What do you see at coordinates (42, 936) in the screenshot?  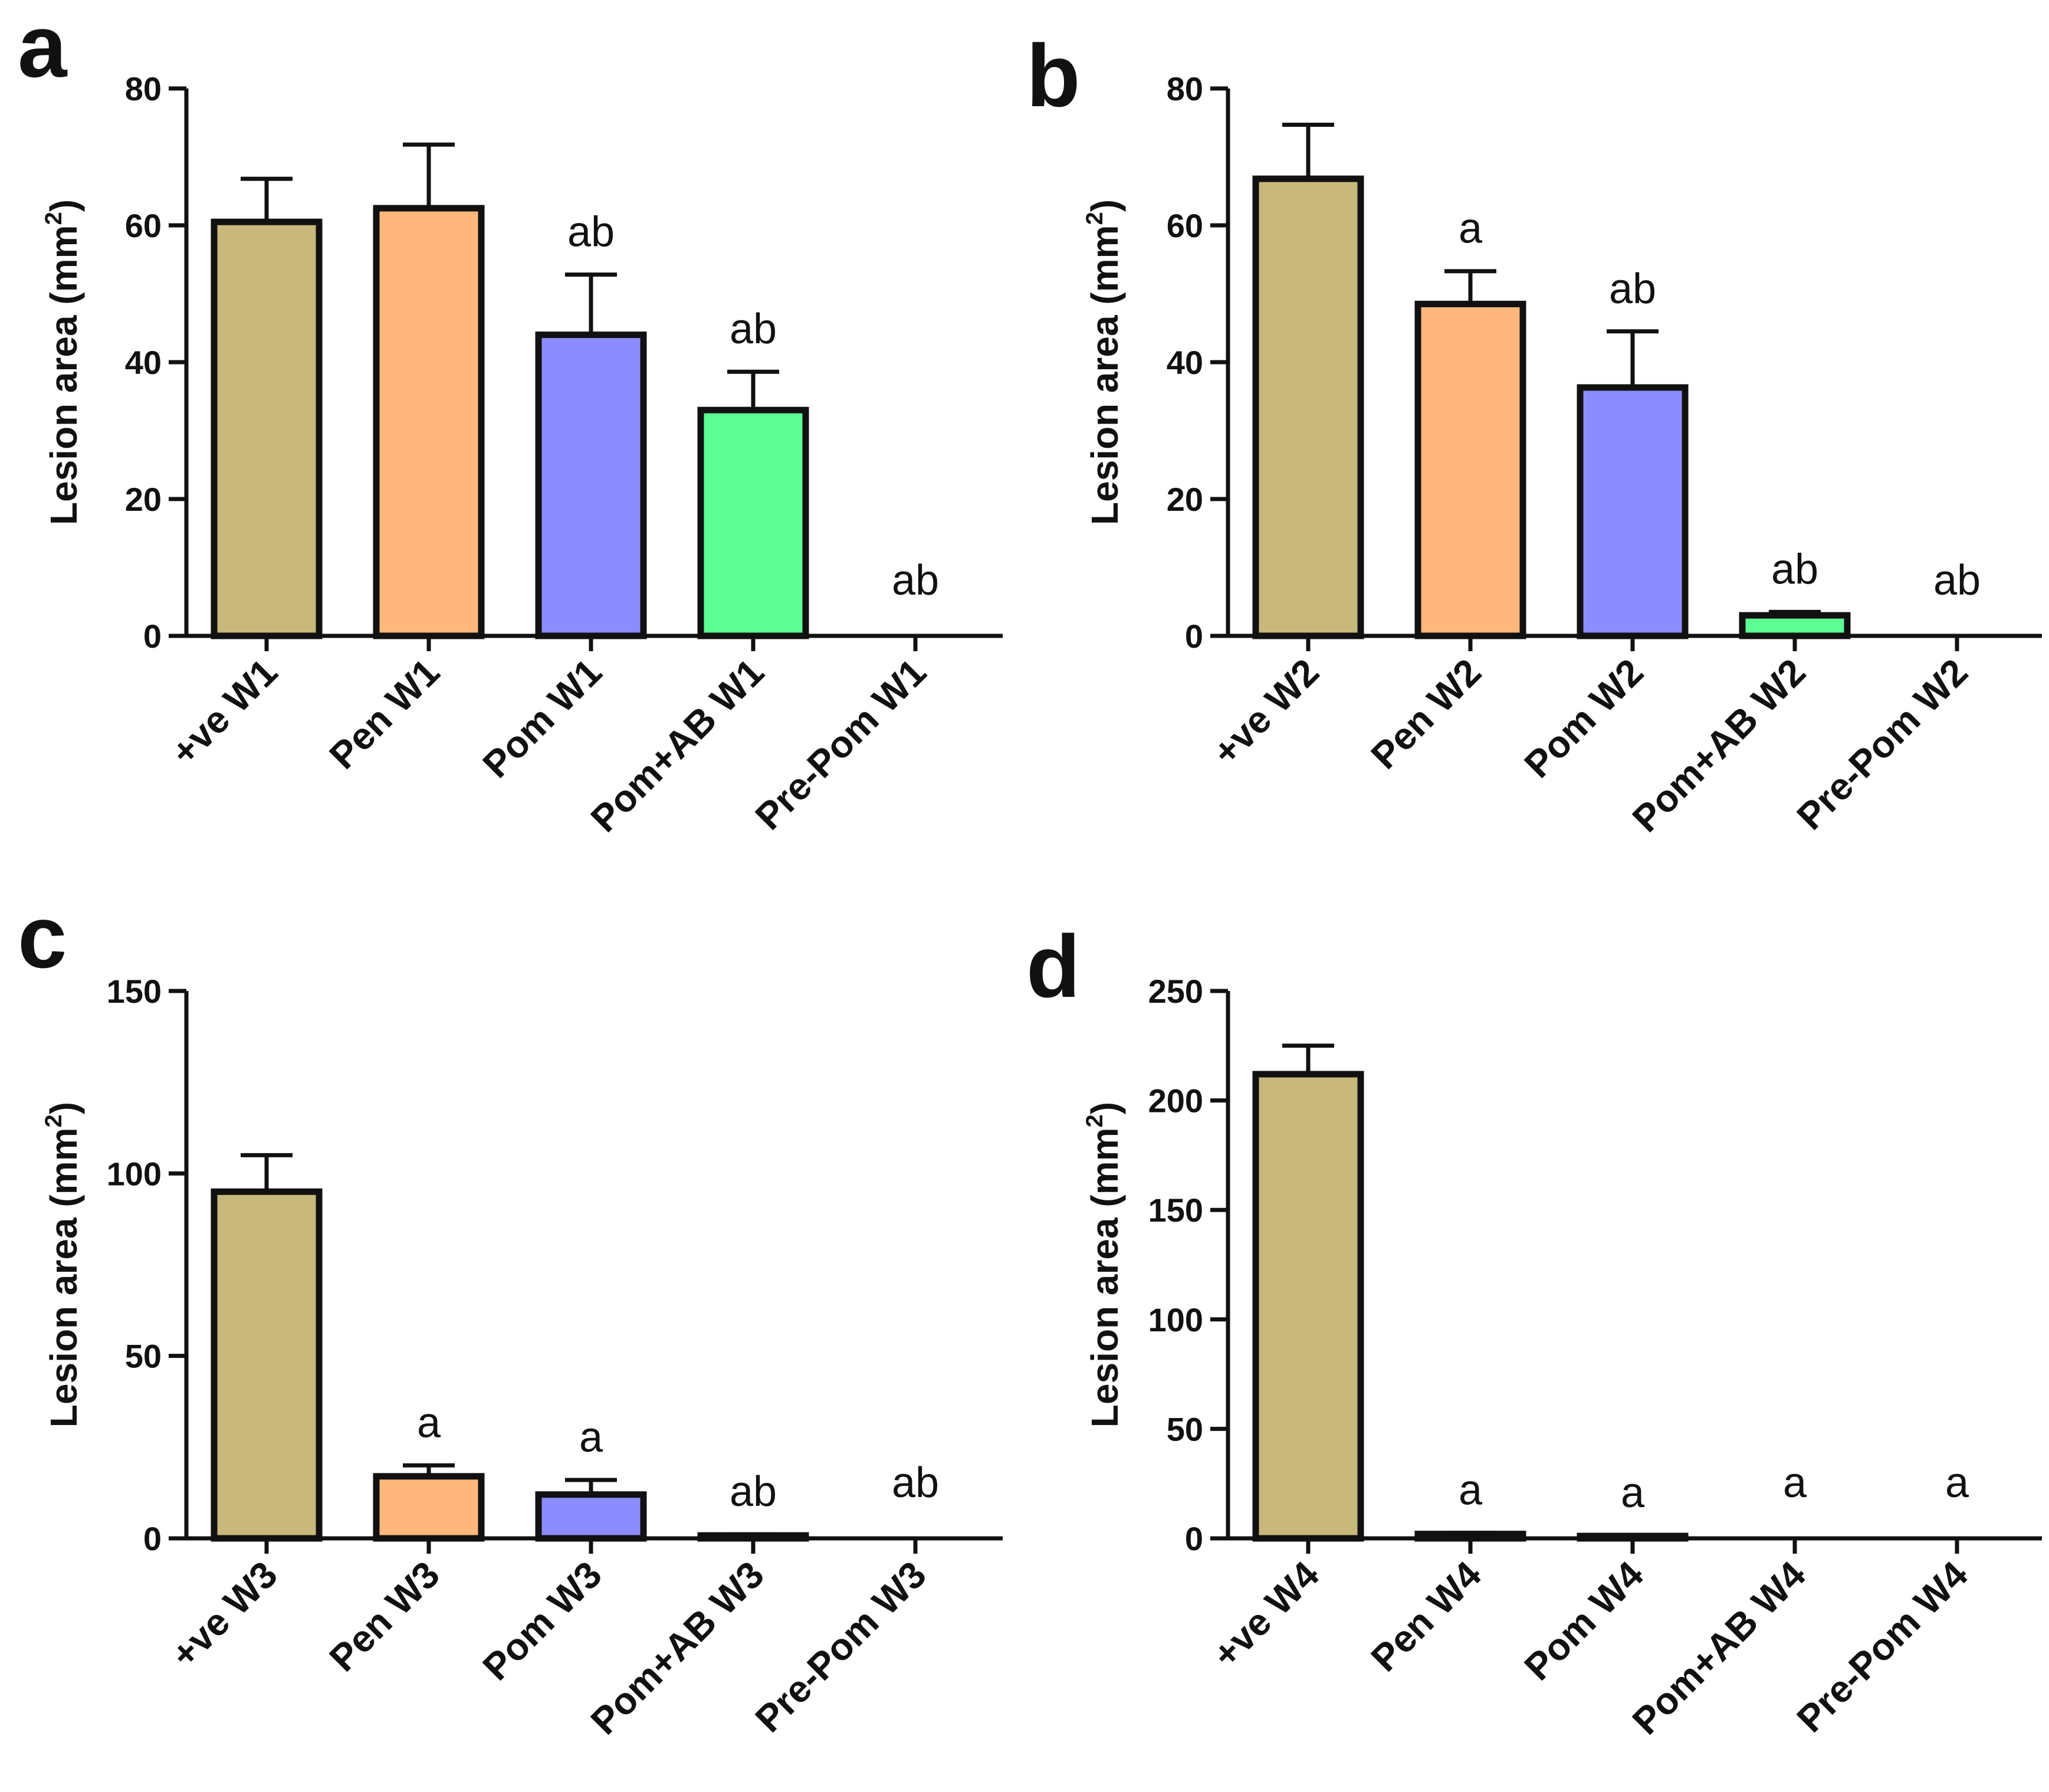 I see `panel-letter: c` at bounding box center [42, 936].